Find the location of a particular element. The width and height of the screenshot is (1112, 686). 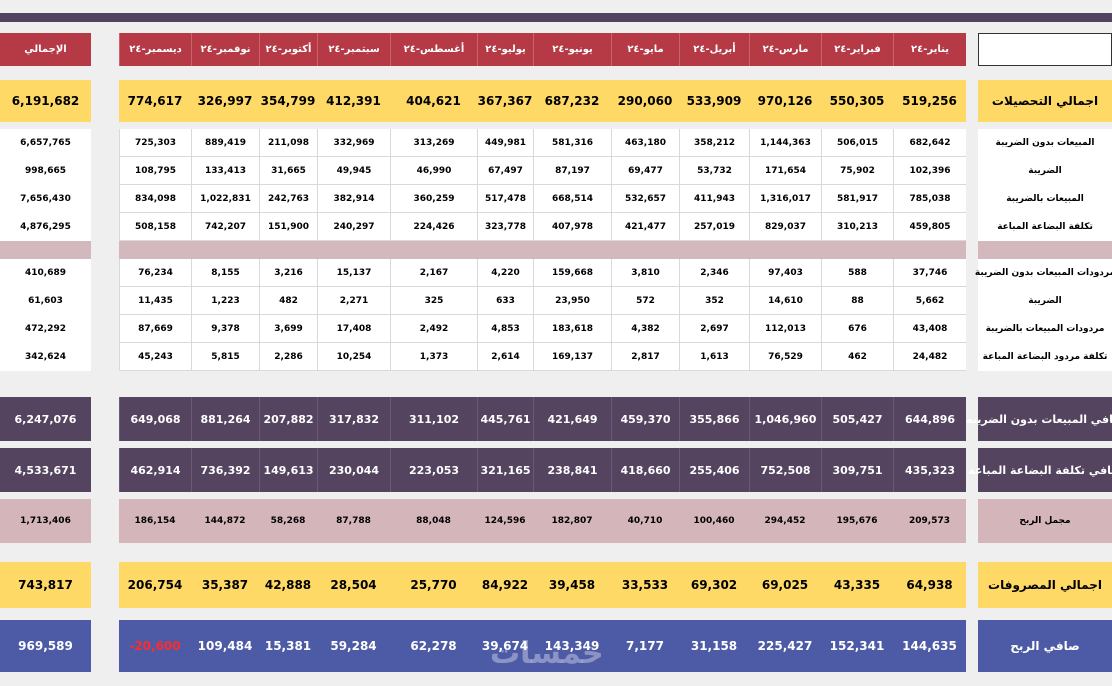

value-cell: 668,514 is located at coordinates (572, 199).